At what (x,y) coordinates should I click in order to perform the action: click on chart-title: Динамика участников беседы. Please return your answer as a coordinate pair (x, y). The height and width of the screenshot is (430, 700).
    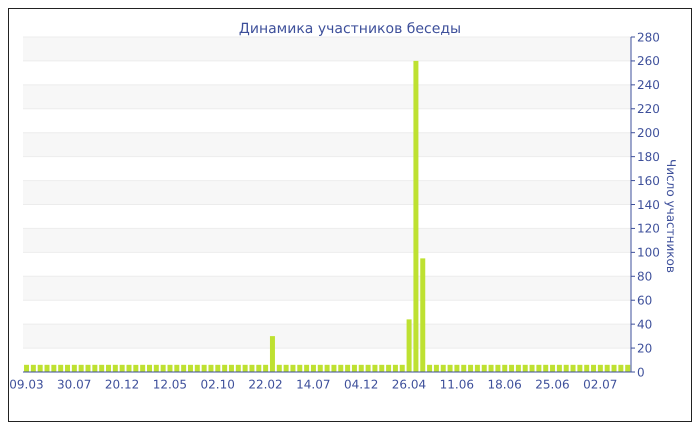
    Looking at the image, I should click on (350, 29).